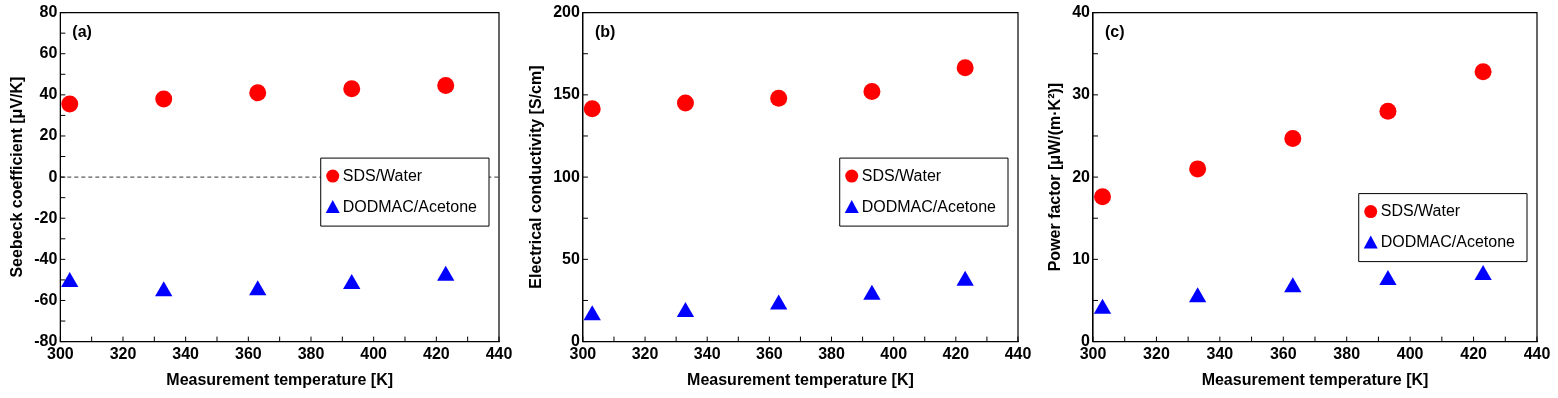 The image size is (1558, 398). Describe the element at coordinates (48, 53) in the screenshot. I see `y-tick-label: 60` at that location.